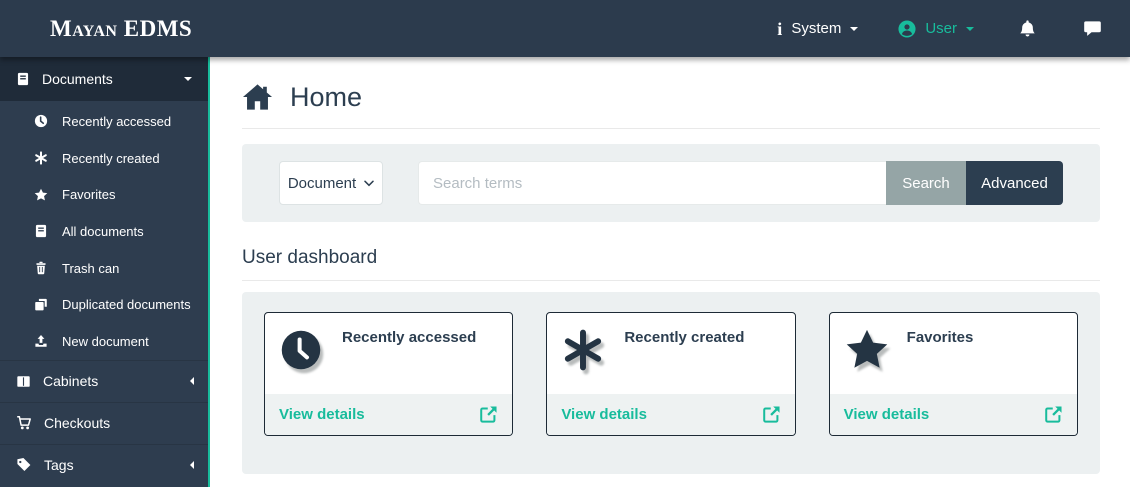 This screenshot has height=487, width=1130. What do you see at coordinates (89, 195) in the screenshot?
I see `sidebar-item-label: Favorites` at bounding box center [89, 195].